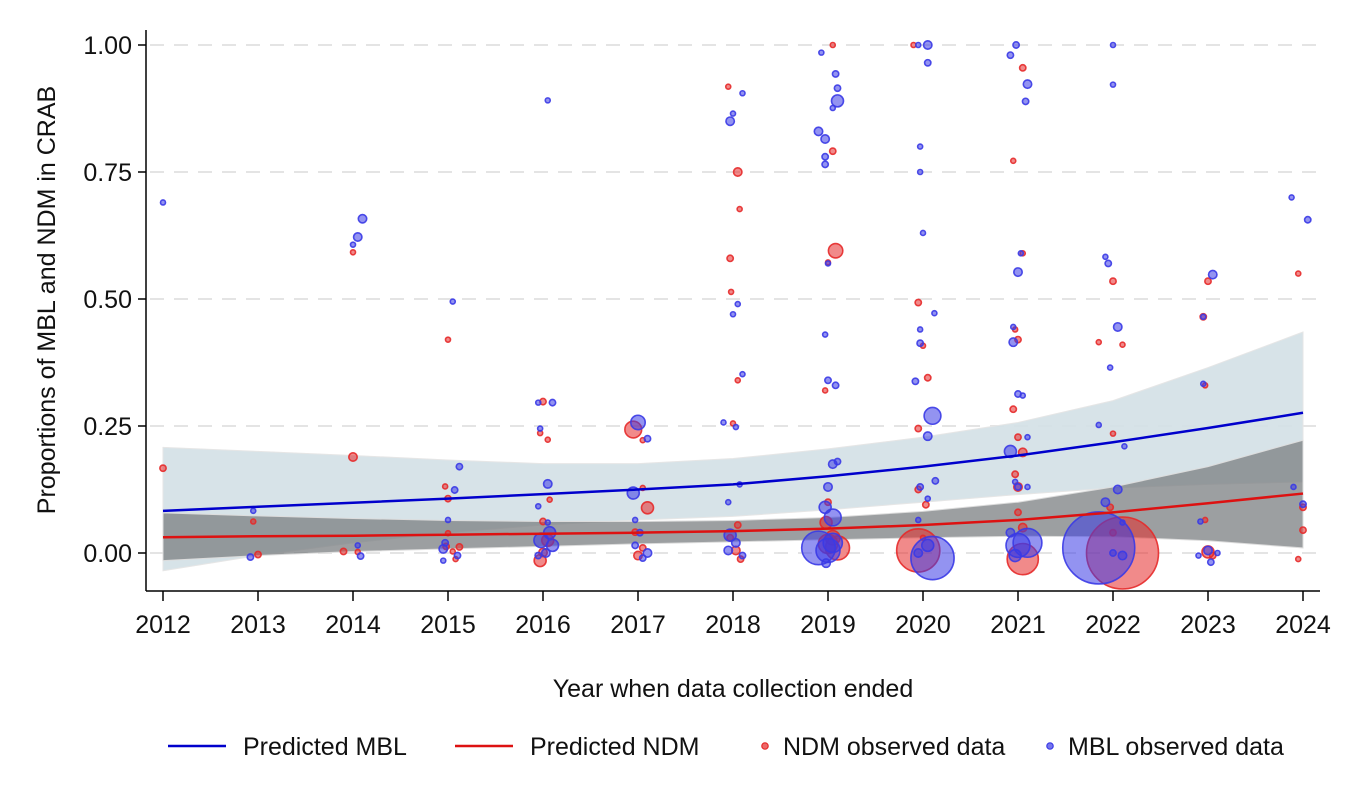 Image resolution: width=1350 pixels, height=810 pixels. What do you see at coordinates (733, 689) in the screenshot?
I see `x-axis-title: Year when data collection ended` at bounding box center [733, 689].